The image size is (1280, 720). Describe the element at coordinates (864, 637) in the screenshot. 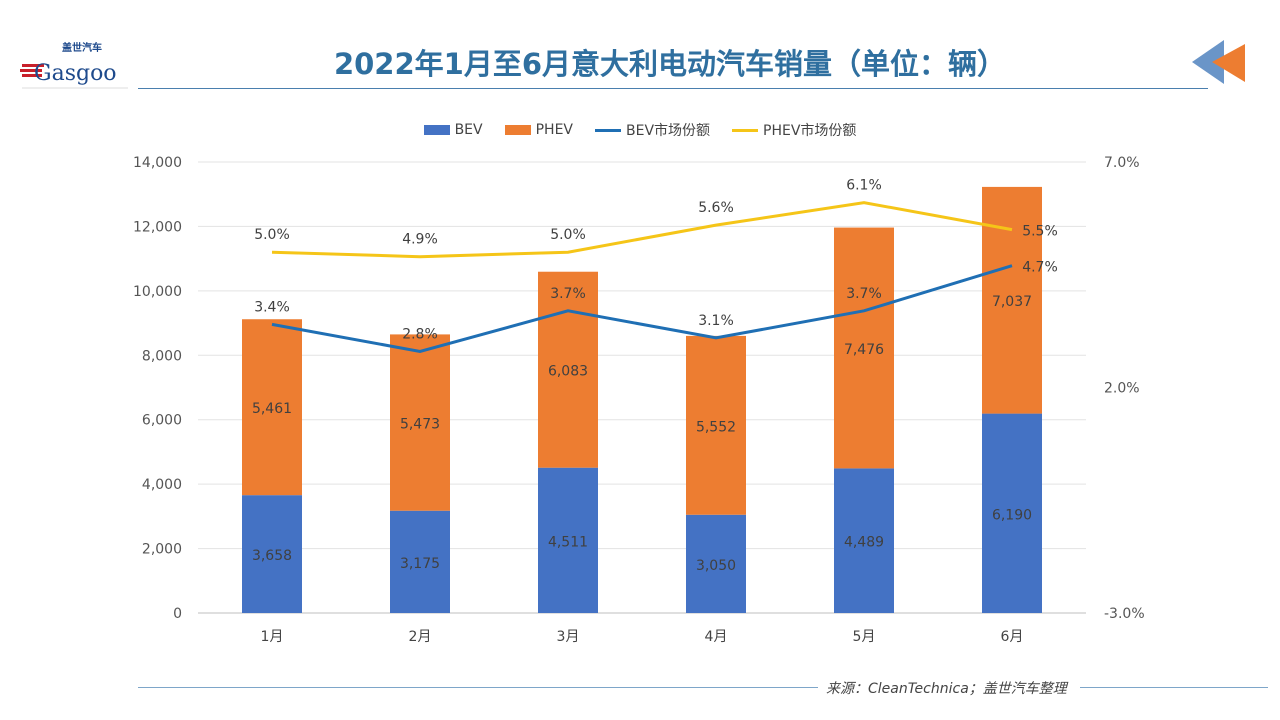

I see `x-tick-label: 5月` at that location.